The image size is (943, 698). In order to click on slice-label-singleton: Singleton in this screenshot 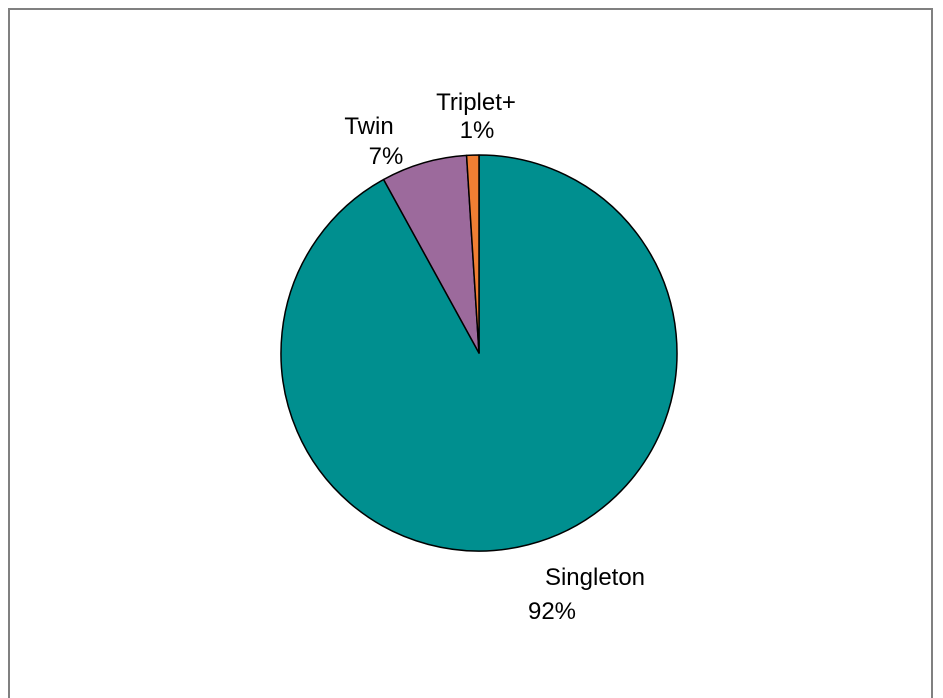, I will do `click(595, 577)`.